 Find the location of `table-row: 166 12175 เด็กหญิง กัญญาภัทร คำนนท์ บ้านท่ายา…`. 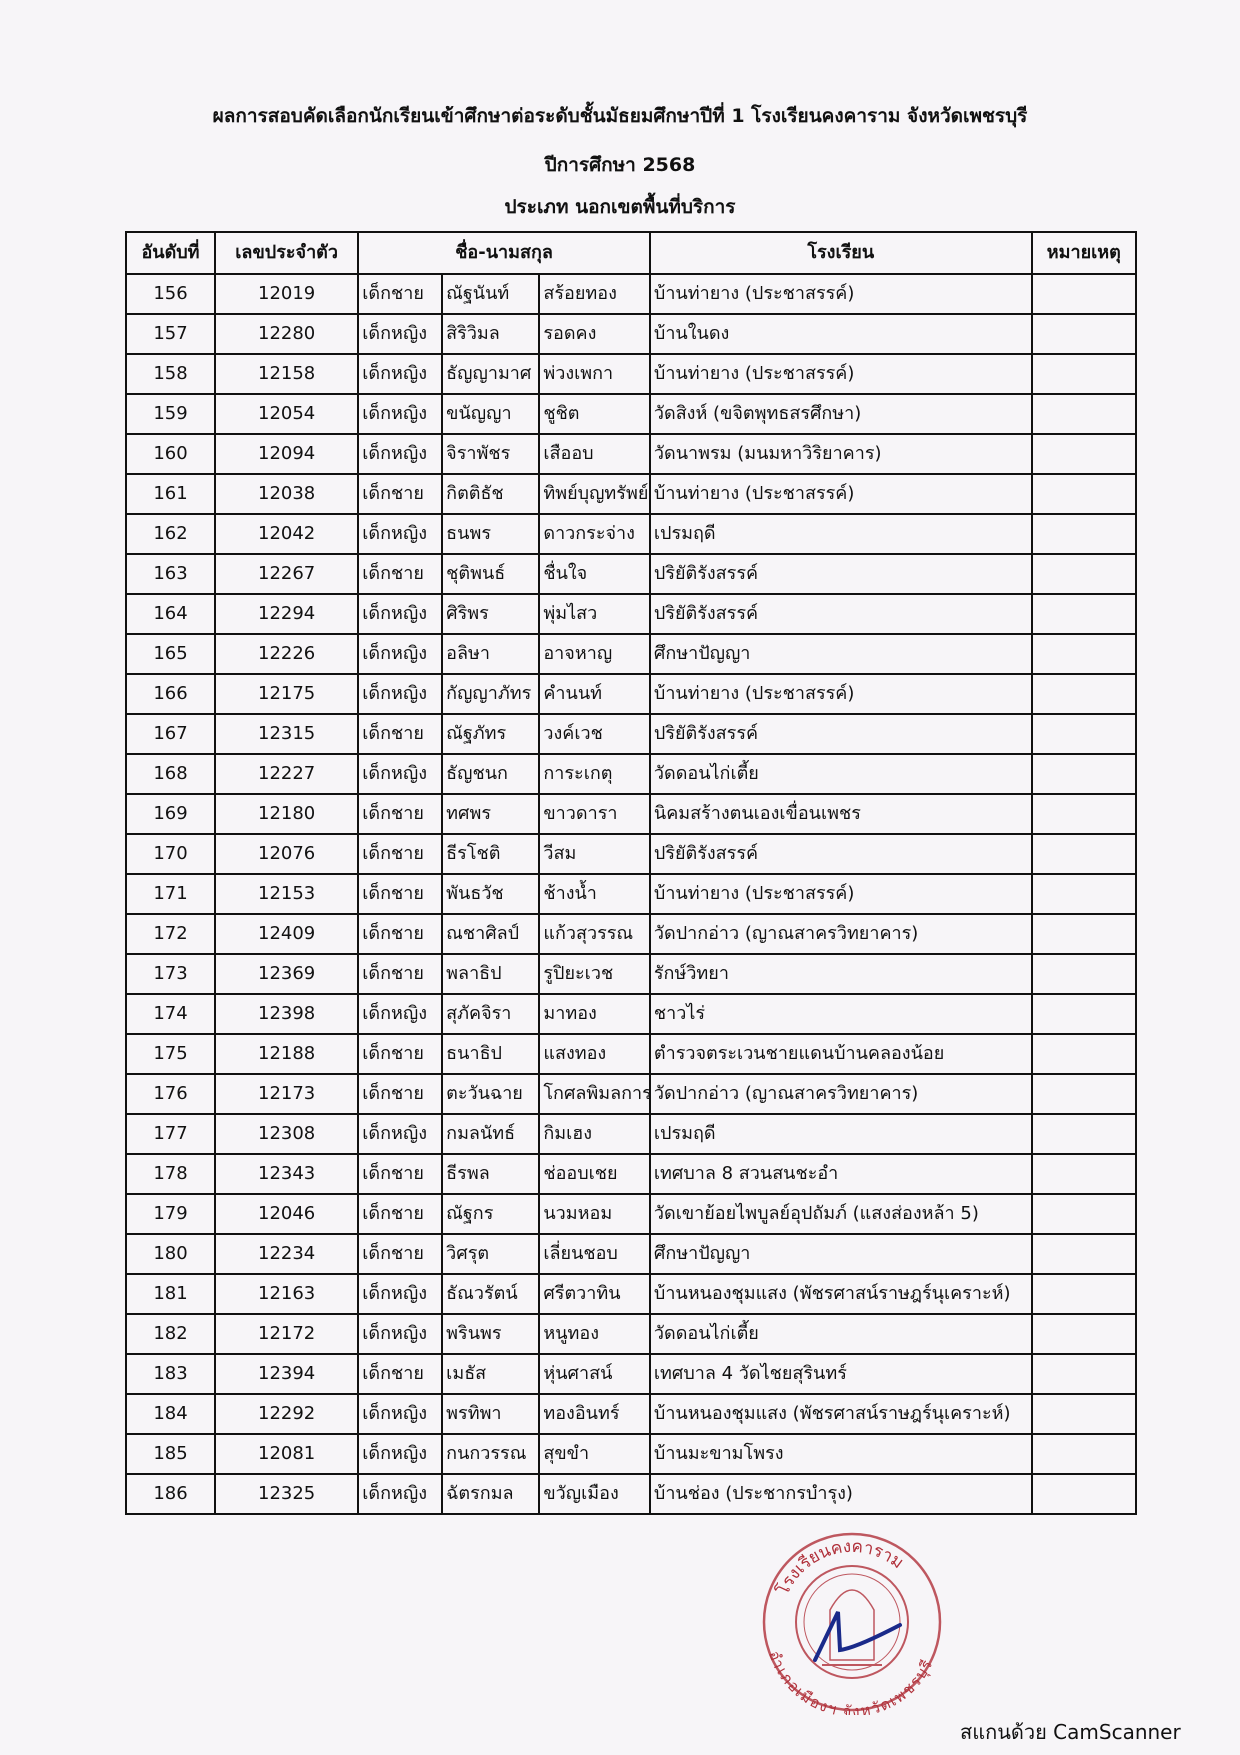

table-row: 166 12175 เด็กหญิง กัญญาภัทร คำนนท์ บ้านท่ายา… is located at coordinates (631, 694).